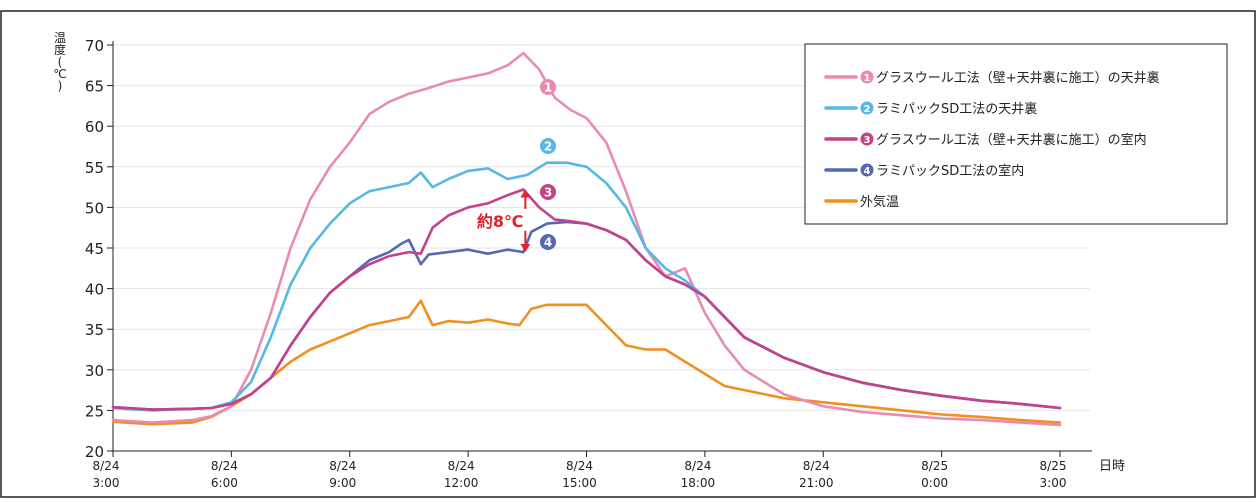  I want to click on y-tick-label: 45, so click(94, 249).